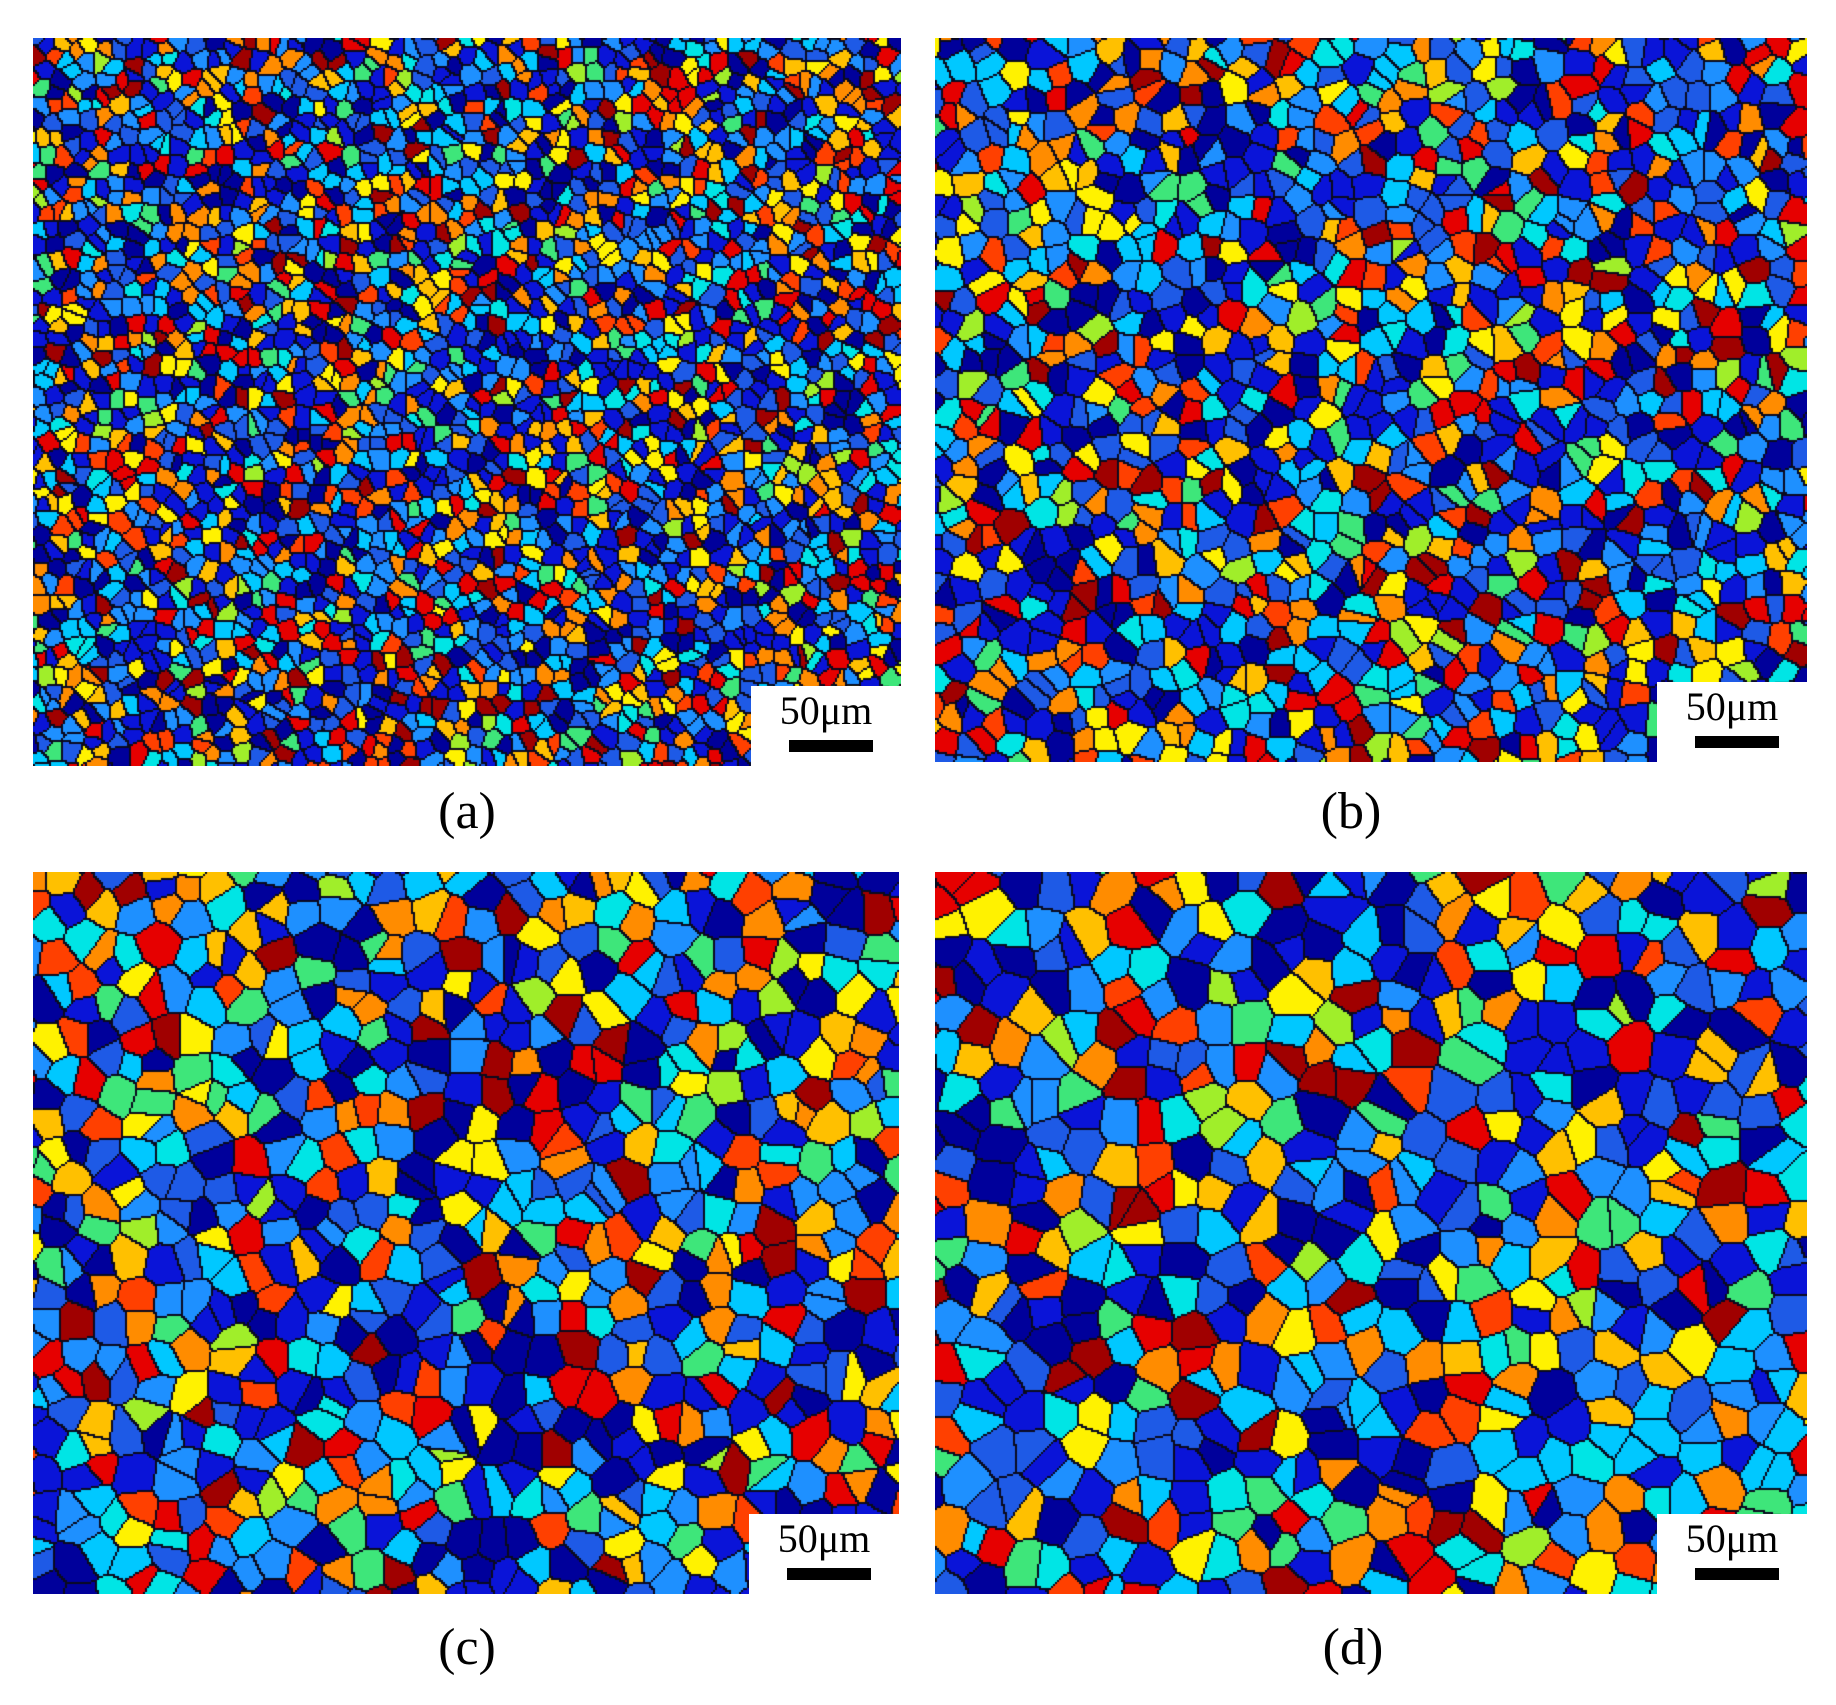 Image resolution: width=1836 pixels, height=1705 pixels. What do you see at coordinates (467, 811) in the screenshot?
I see `caption-a: (a)` at bounding box center [467, 811].